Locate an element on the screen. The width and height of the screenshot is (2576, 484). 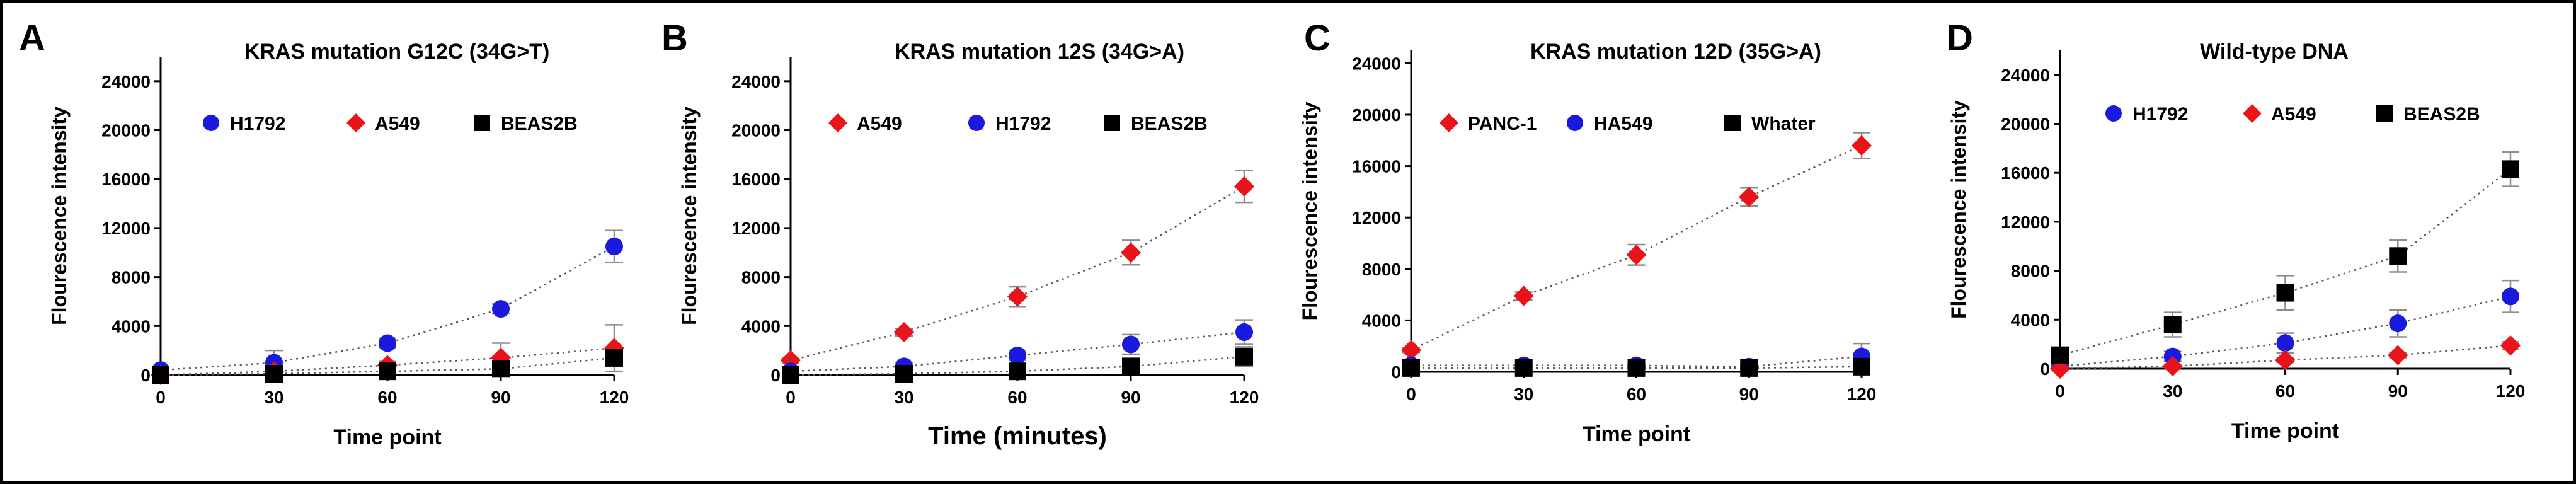
panel-letter: B is located at coordinates (674, 39).